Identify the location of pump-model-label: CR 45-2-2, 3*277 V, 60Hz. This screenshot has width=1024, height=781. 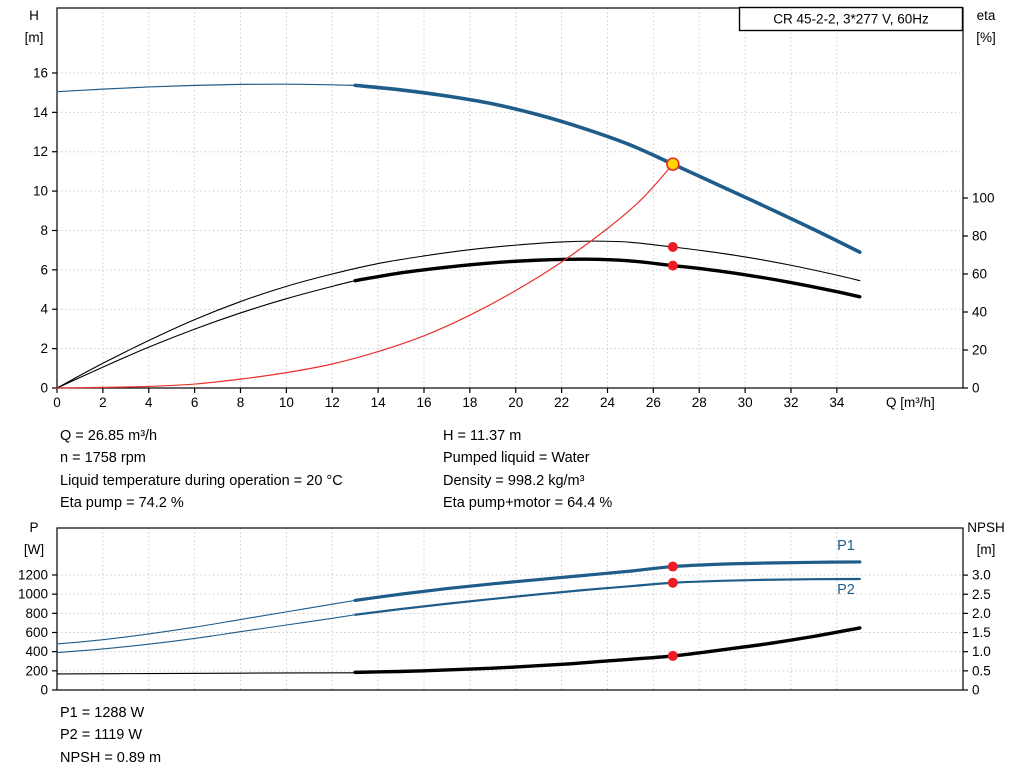
(851, 19).